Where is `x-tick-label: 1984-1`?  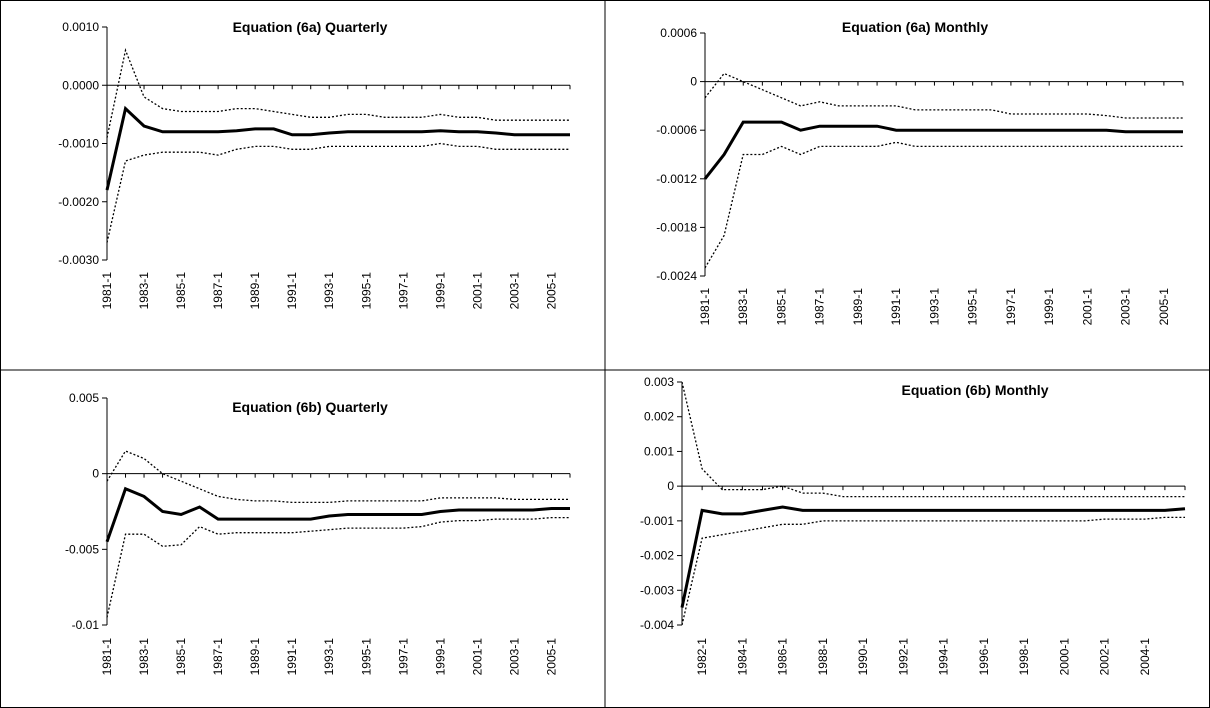
x-tick-label: 1984-1 is located at coordinates (742, 657).